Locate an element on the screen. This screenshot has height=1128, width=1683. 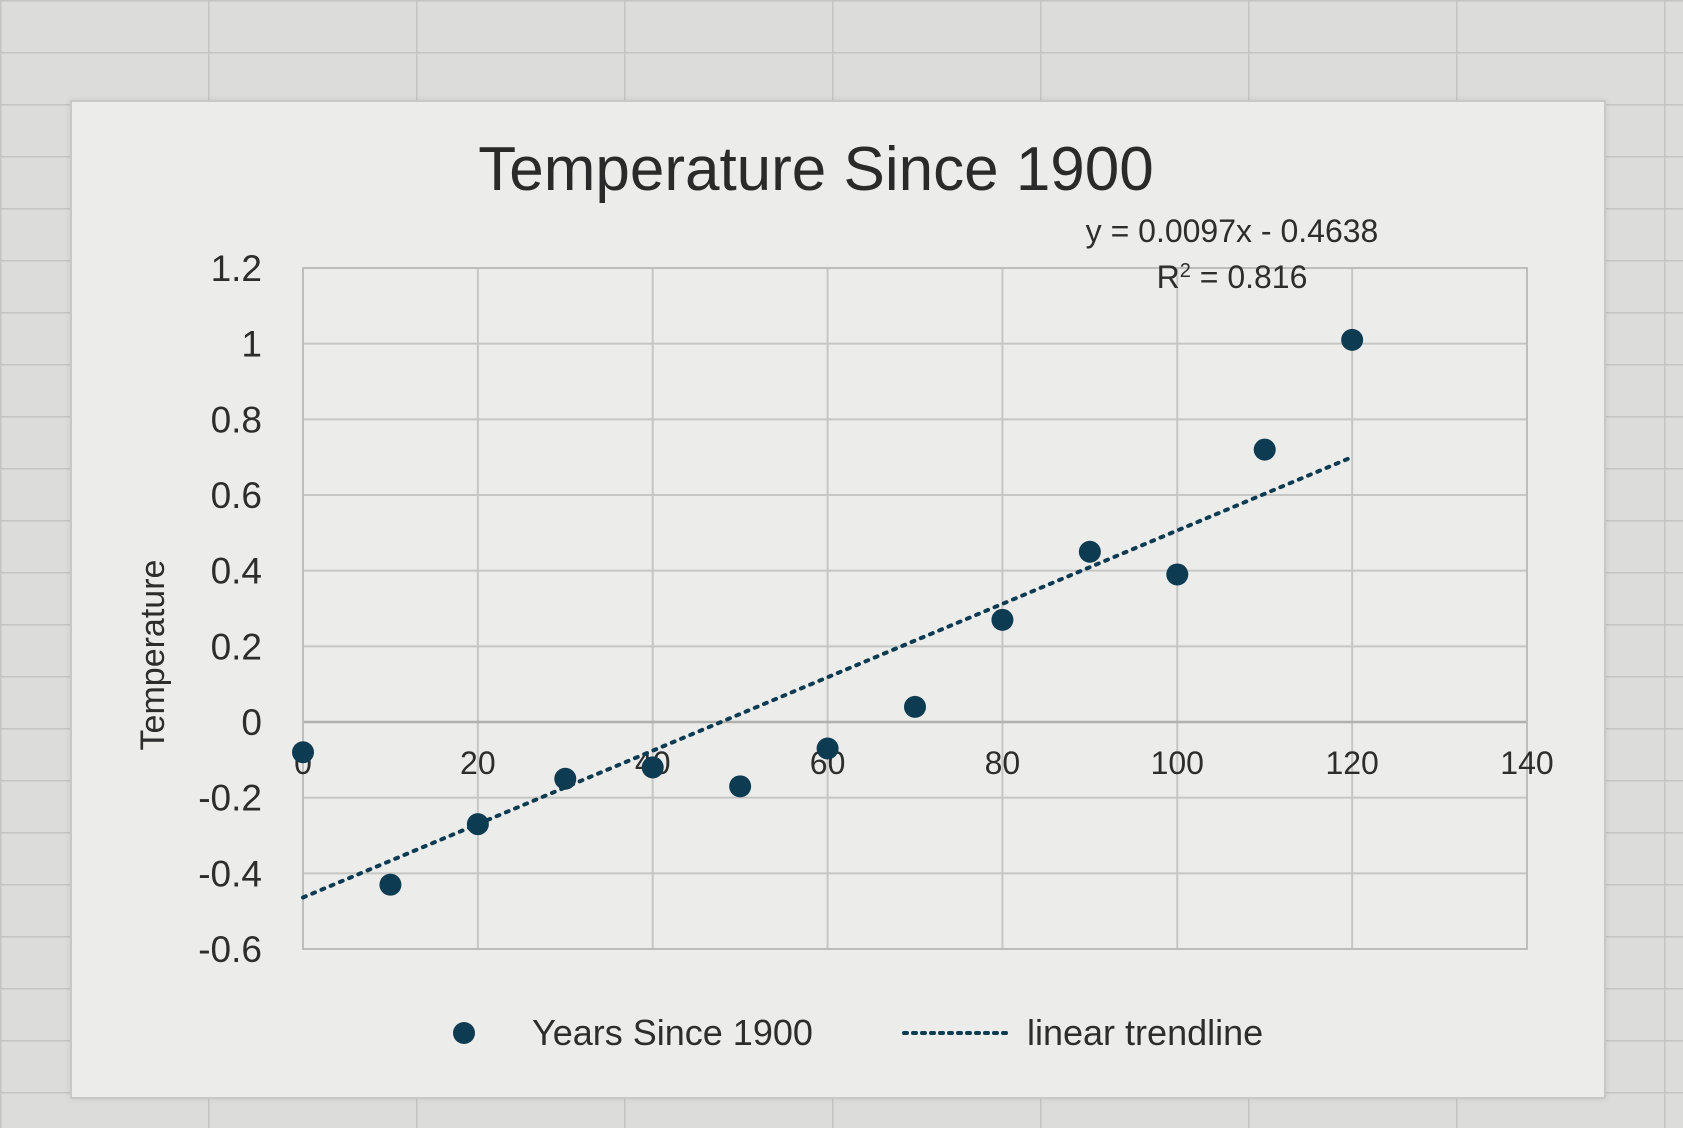
x-tick-label: 80 is located at coordinates (1003, 763).